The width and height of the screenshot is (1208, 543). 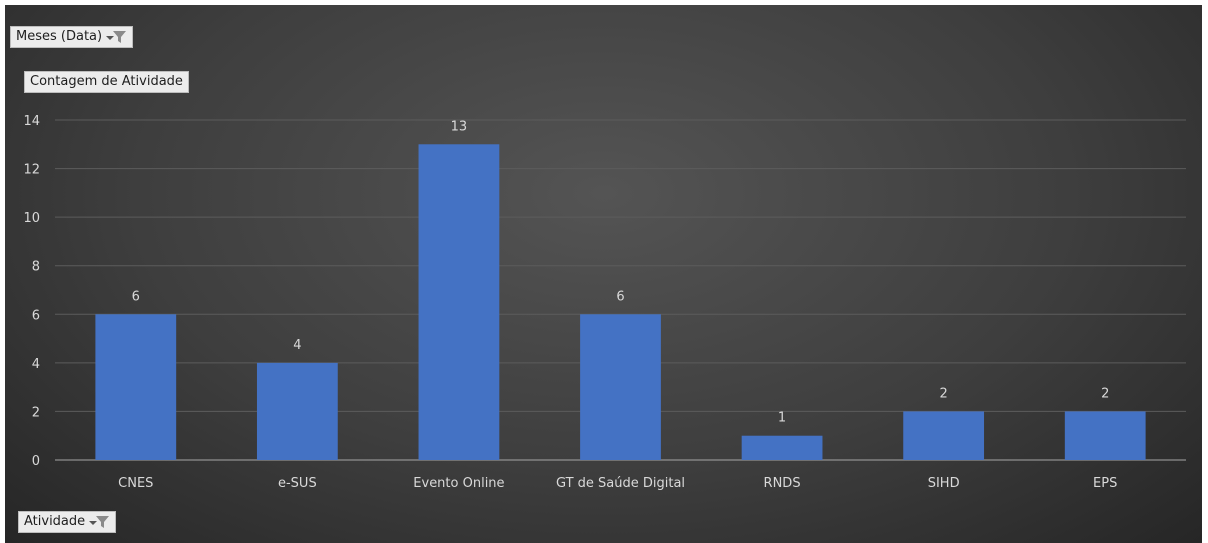 What do you see at coordinates (459, 302) in the screenshot?
I see `bar-evento-online` at bounding box center [459, 302].